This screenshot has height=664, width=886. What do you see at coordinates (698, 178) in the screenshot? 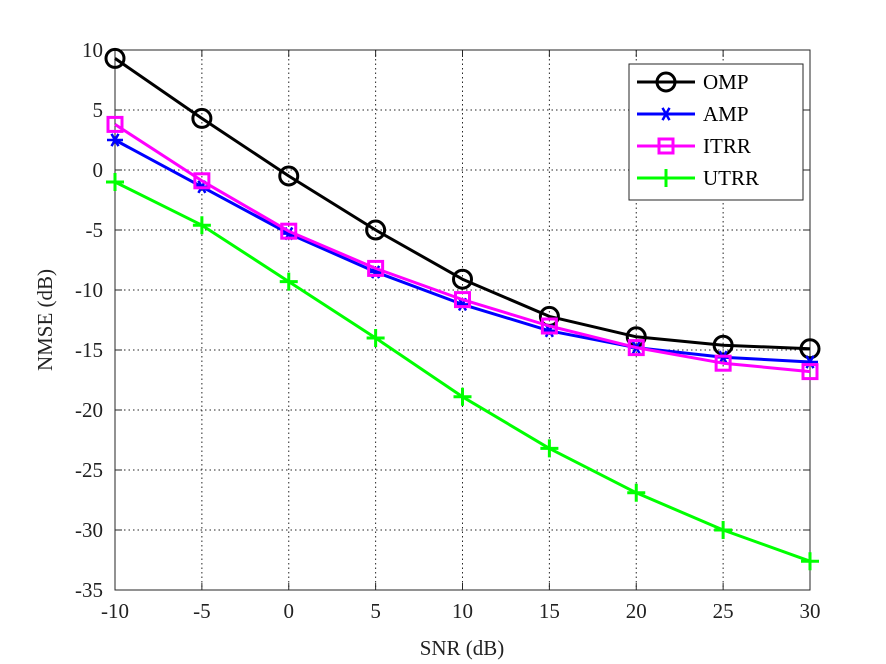
I see `legend-item-utrr: UTRR` at bounding box center [698, 178].